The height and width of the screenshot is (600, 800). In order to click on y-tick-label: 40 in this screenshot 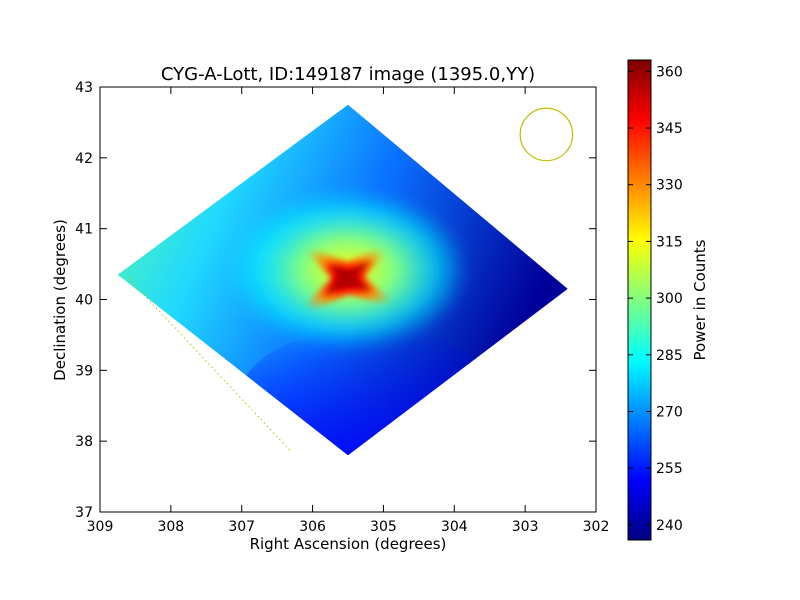, I will do `click(84, 301)`.